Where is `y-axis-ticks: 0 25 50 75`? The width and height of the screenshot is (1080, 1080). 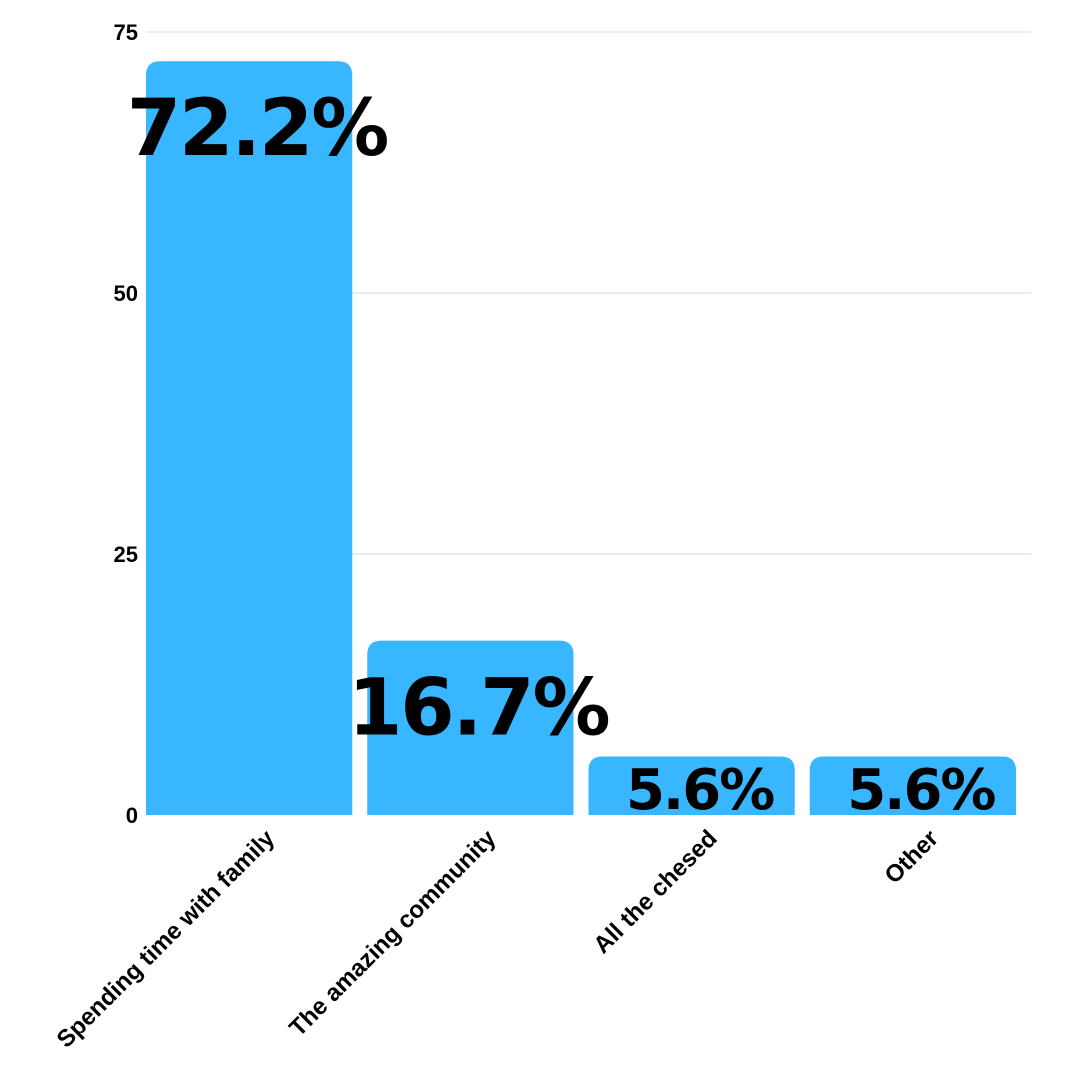
y-axis-ticks: 0 25 50 75 is located at coordinates (126, 424).